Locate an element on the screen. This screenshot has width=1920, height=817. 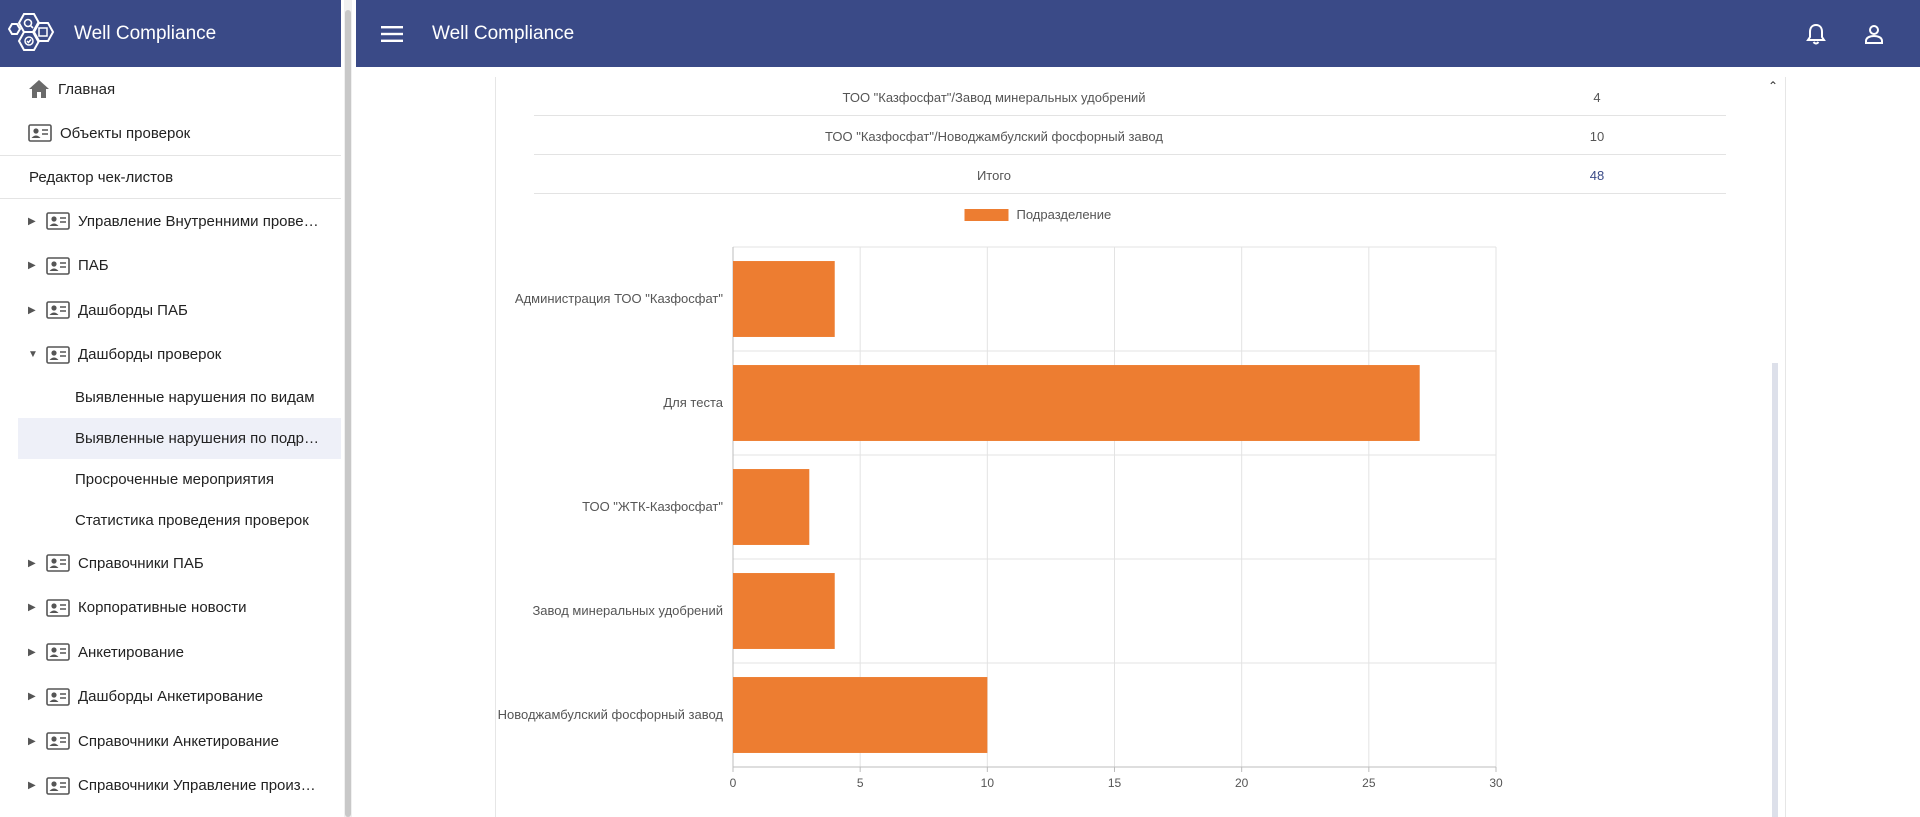
tree-item-label: Управление Внутренними проверками is located at coordinates (200, 221).